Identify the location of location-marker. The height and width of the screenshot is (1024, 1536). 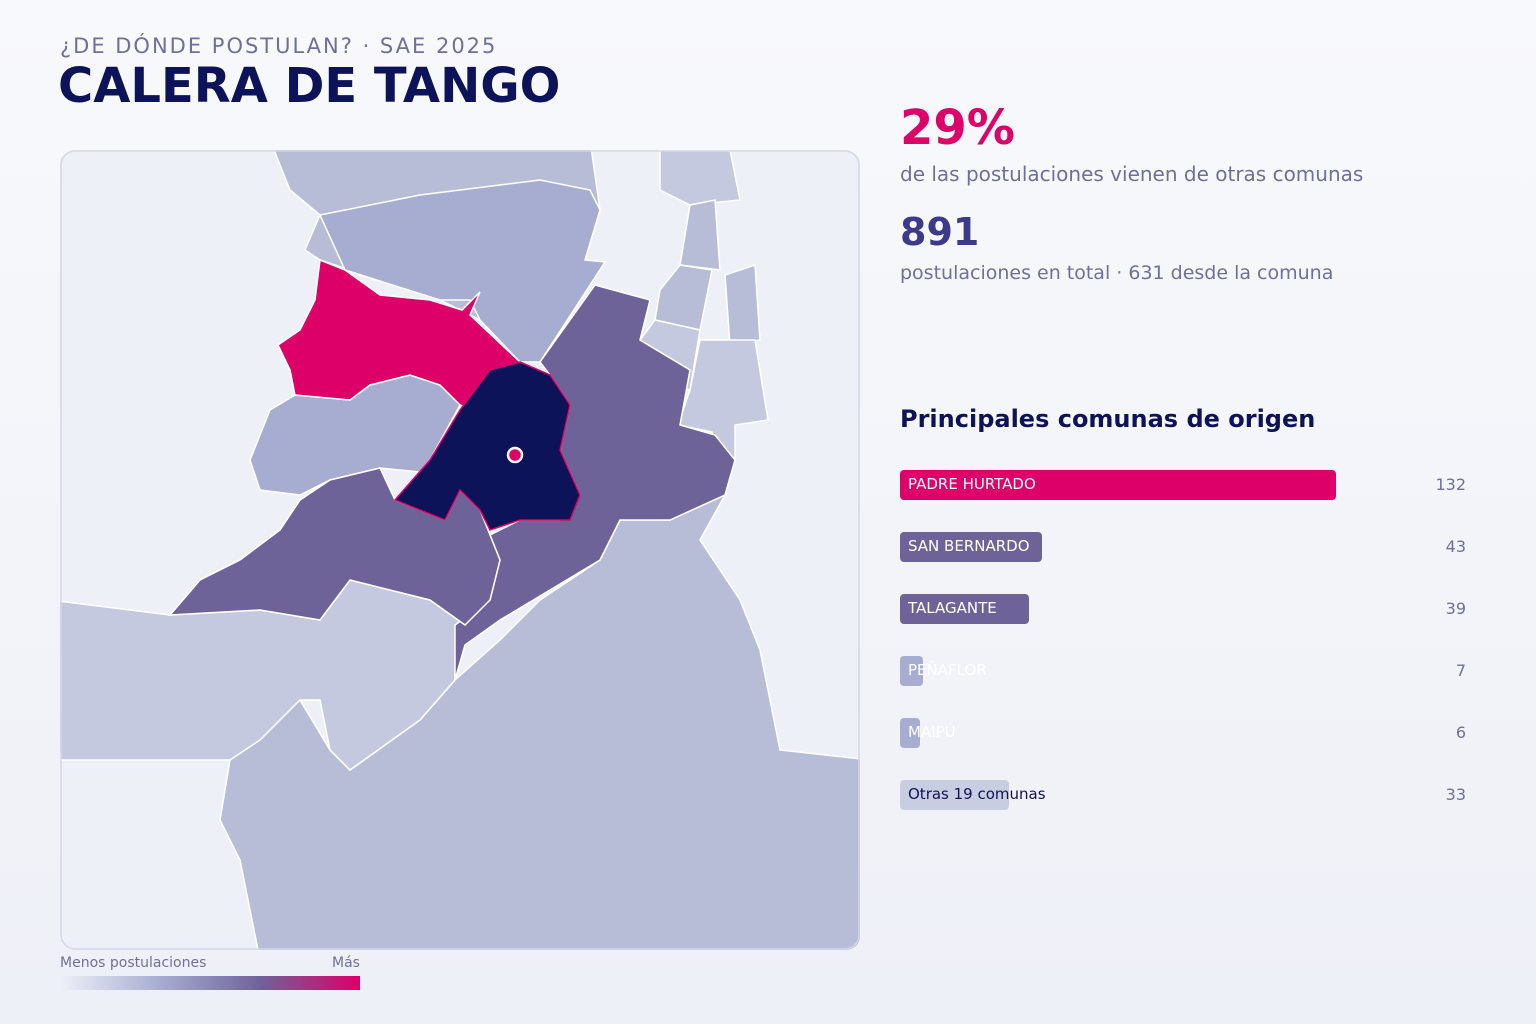
(515, 455).